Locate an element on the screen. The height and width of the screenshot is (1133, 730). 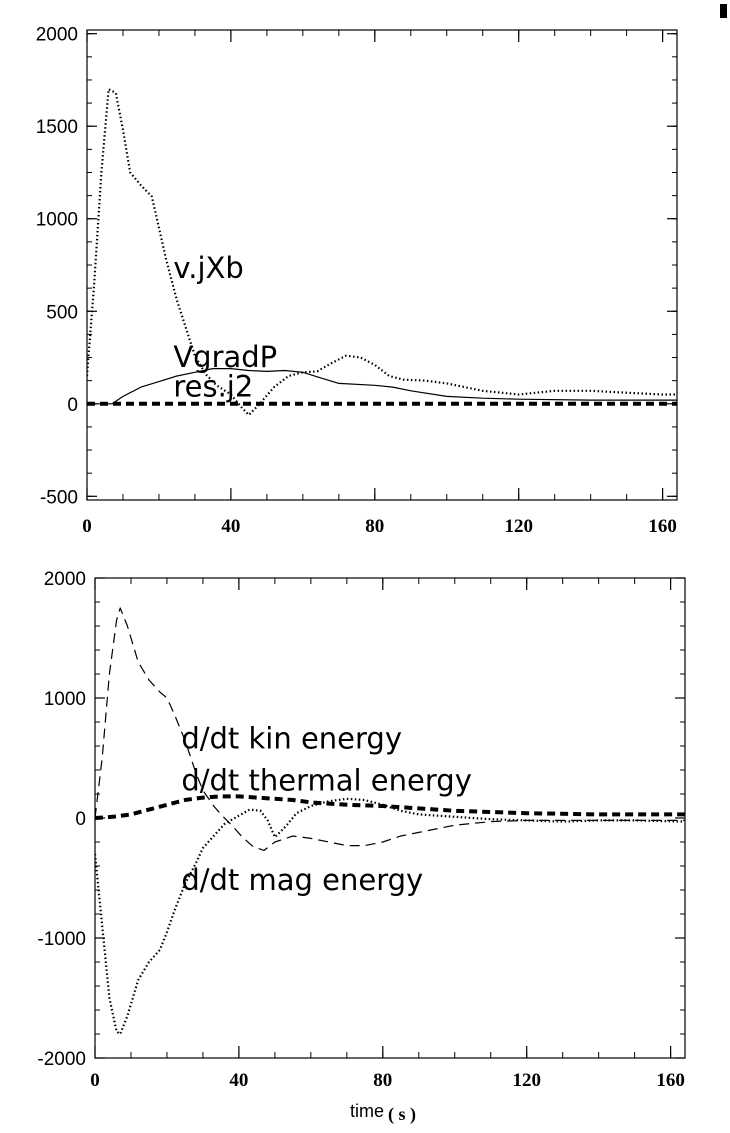
x-axis-unit: ( s ) is located at coordinates (402, 1114).